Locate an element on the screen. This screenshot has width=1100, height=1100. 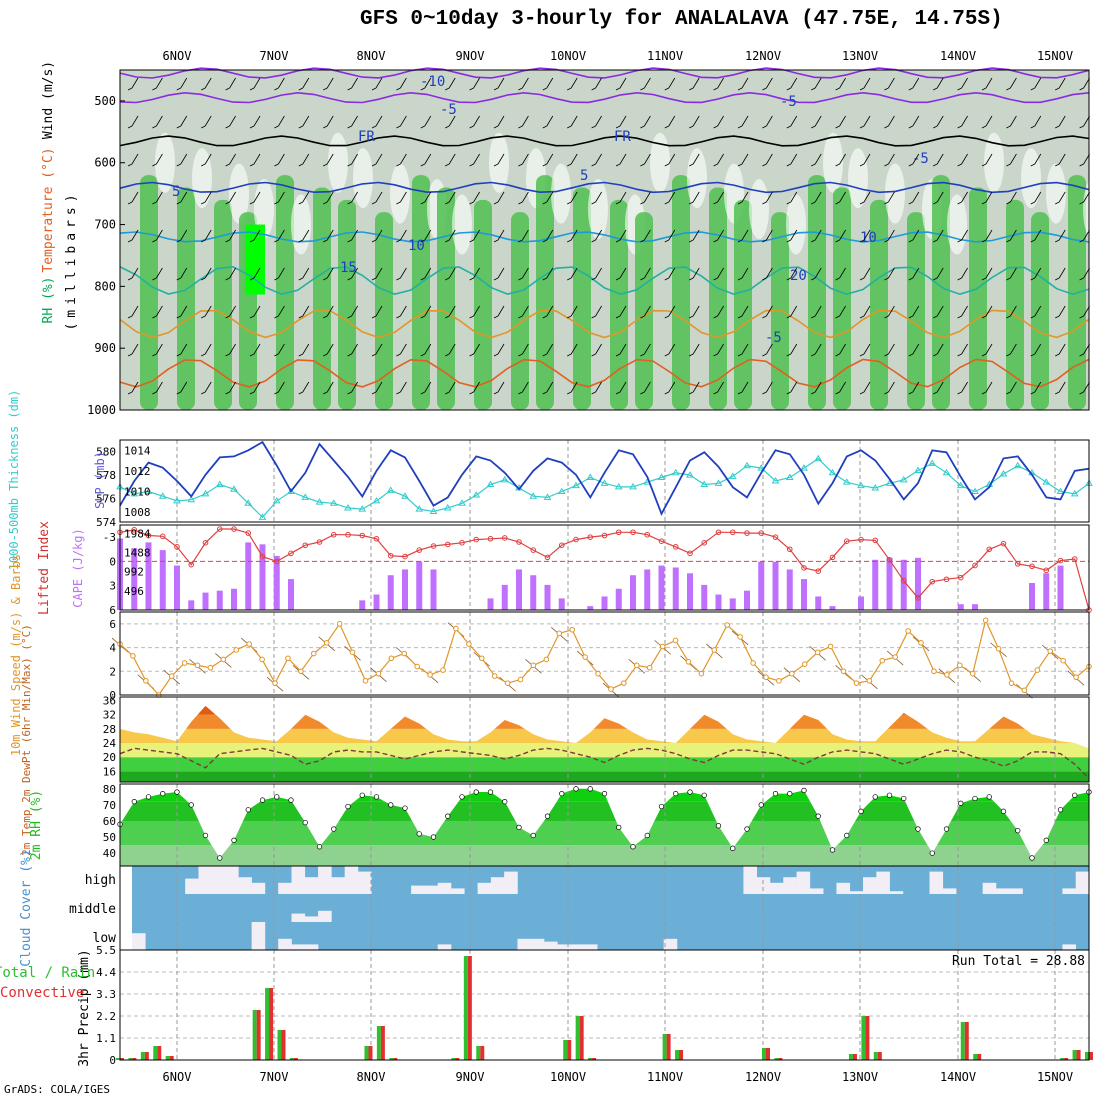
rh-dry-pocket is located at coordinates (301, 224).